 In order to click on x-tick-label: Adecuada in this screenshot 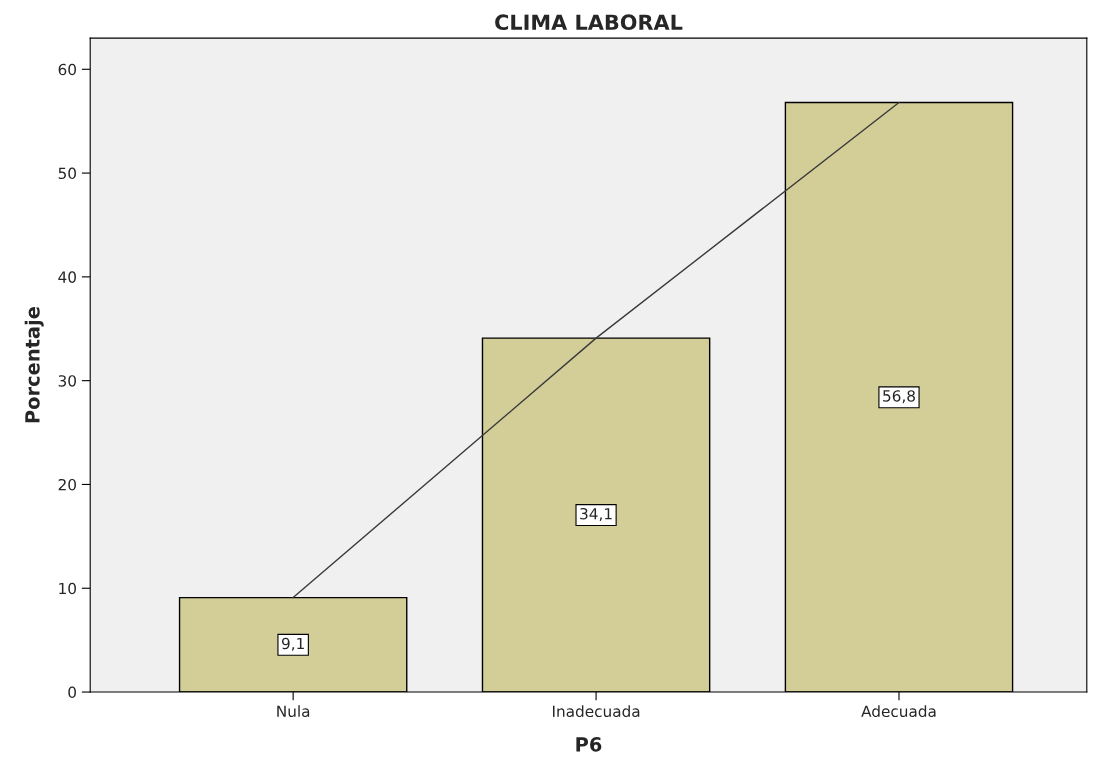, I will do `click(898, 711)`.